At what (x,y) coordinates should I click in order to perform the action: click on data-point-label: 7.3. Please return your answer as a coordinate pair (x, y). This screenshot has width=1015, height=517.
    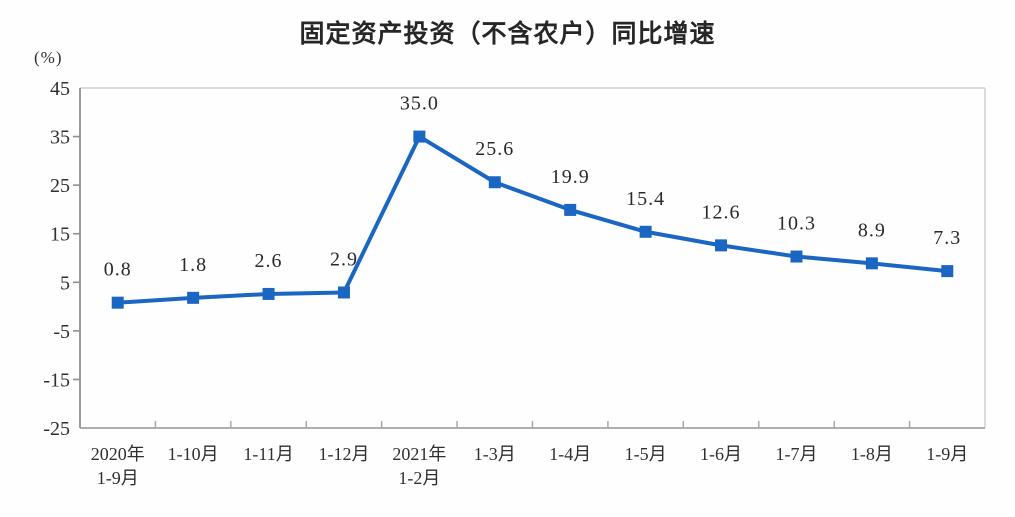
    Looking at the image, I should click on (947, 238).